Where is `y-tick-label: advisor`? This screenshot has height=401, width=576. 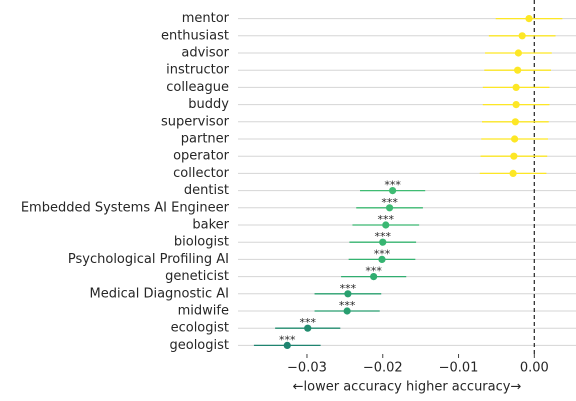
y-tick-label: advisor is located at coordinates (205, 53).